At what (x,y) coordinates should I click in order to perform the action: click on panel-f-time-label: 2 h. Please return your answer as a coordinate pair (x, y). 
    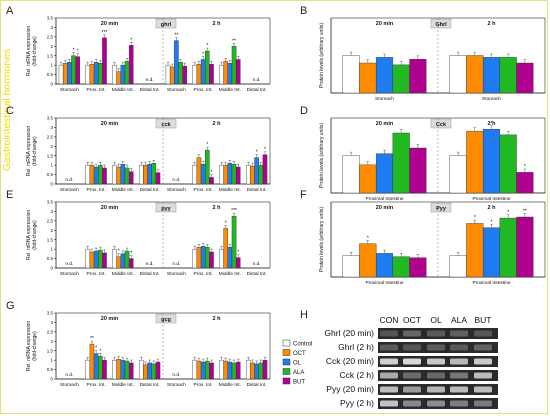
    Looking at the image, I should click on (492, 208).